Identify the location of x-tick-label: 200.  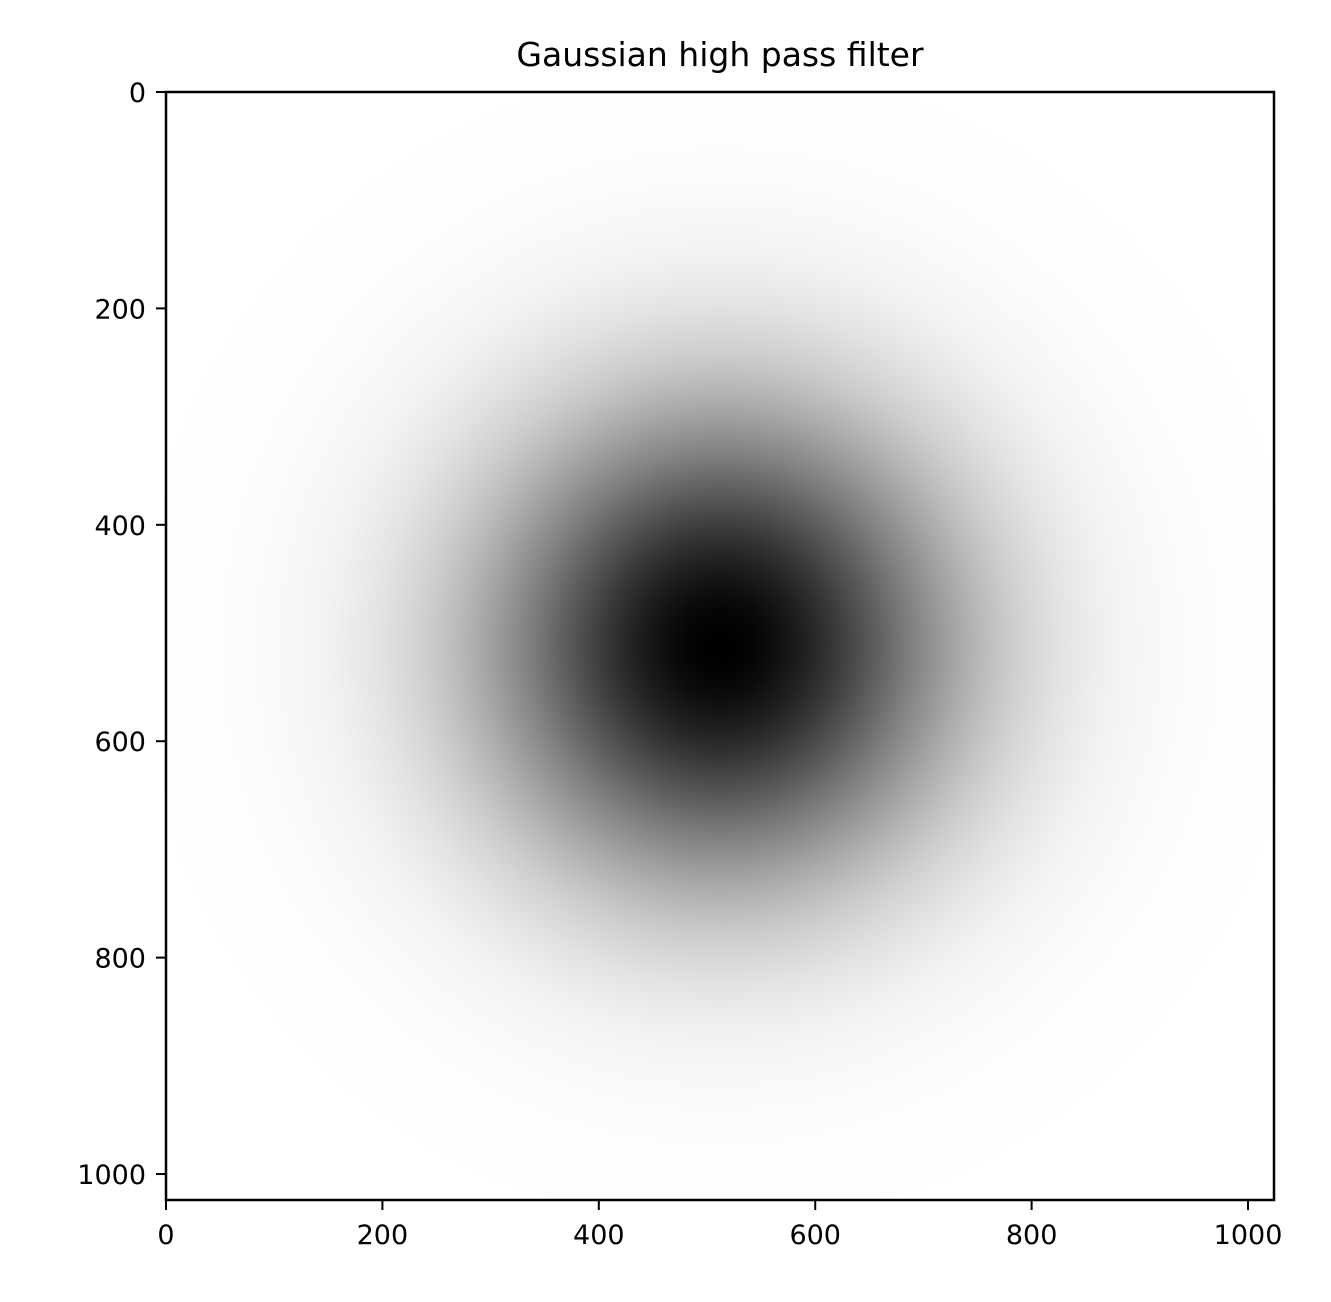
(383, 1235).